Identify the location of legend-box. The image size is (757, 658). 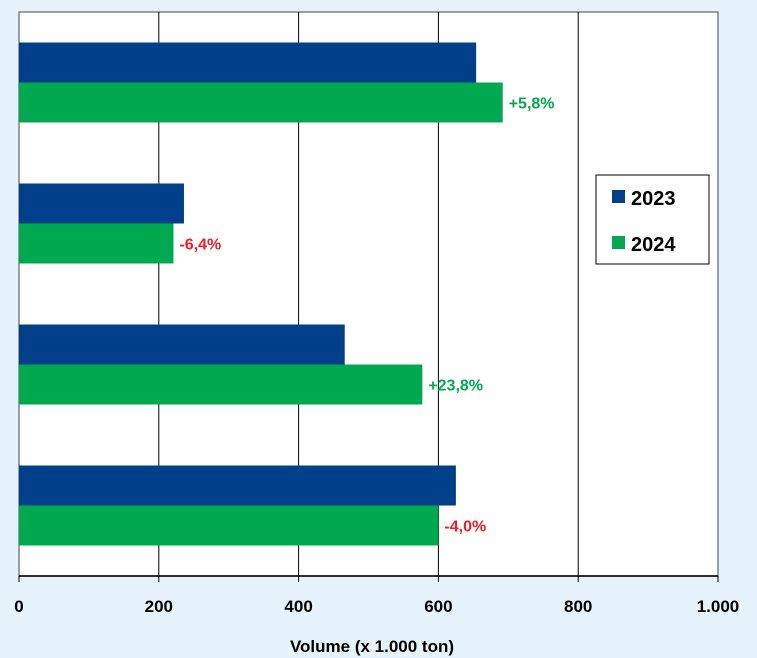
(652, 219).